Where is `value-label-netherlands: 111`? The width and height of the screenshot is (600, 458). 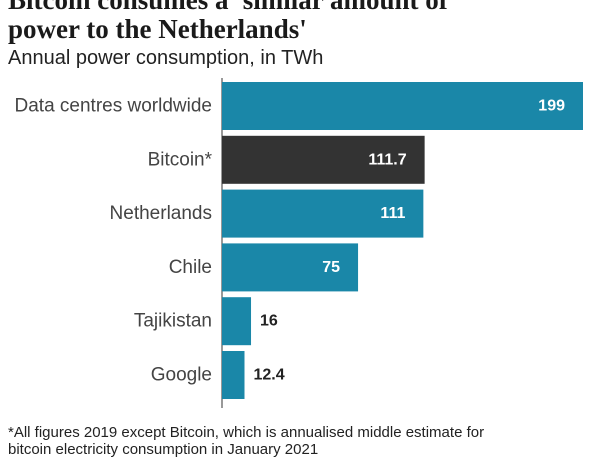
value-label-netherlands: 111 is located at coordinates (392, 213).